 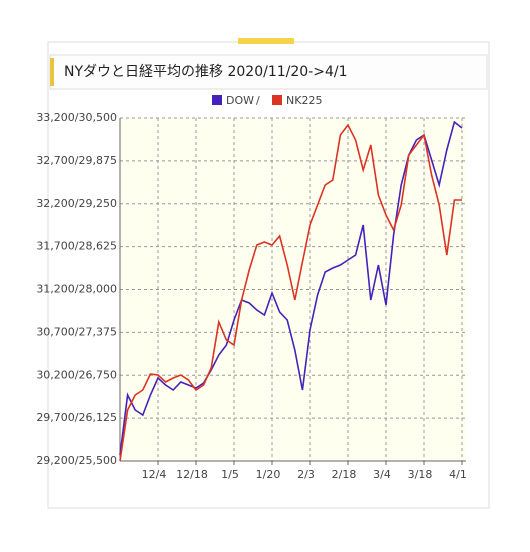 What do you see at coordinates (230, 474) in the screenshot?
I see `x-tick-label: 1/5` at bounding box center [230, 474].